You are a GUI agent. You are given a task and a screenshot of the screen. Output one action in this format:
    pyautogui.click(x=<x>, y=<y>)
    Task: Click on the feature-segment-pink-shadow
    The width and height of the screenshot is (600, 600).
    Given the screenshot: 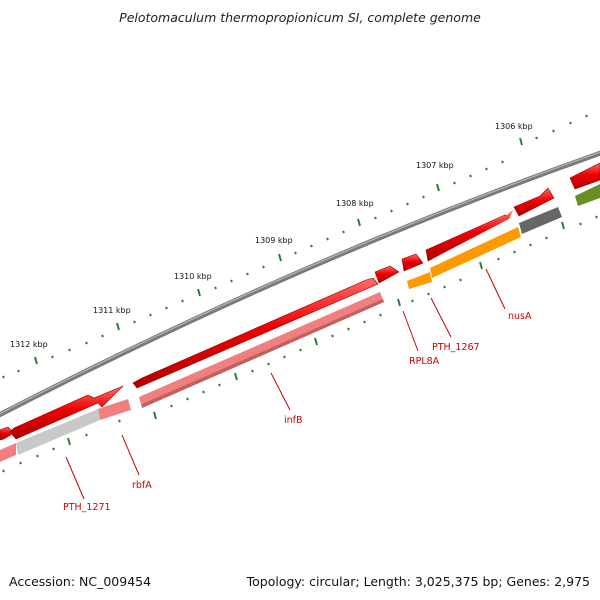 What is the action you would take?
    pyautogui.click(x=263, y=353)
    